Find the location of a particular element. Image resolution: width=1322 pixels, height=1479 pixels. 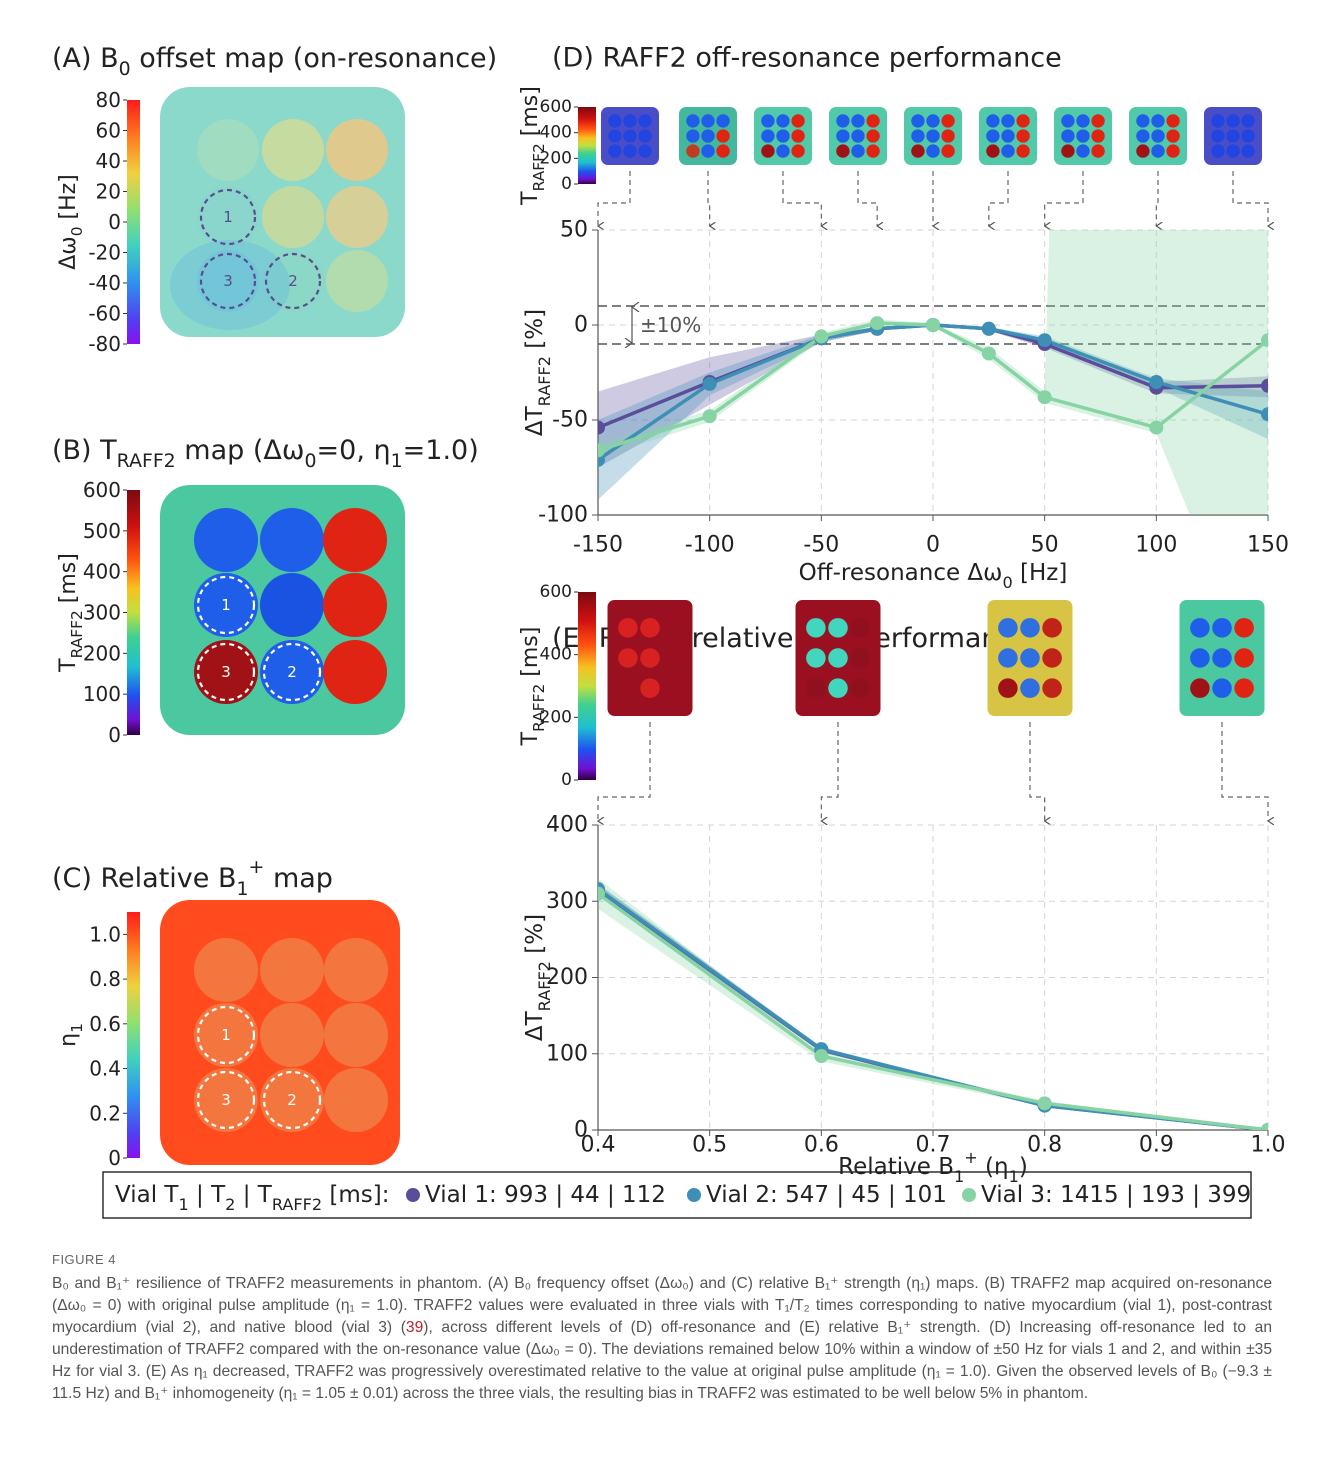

x-tick-label: 150 is located at coordinates (1268, 545).